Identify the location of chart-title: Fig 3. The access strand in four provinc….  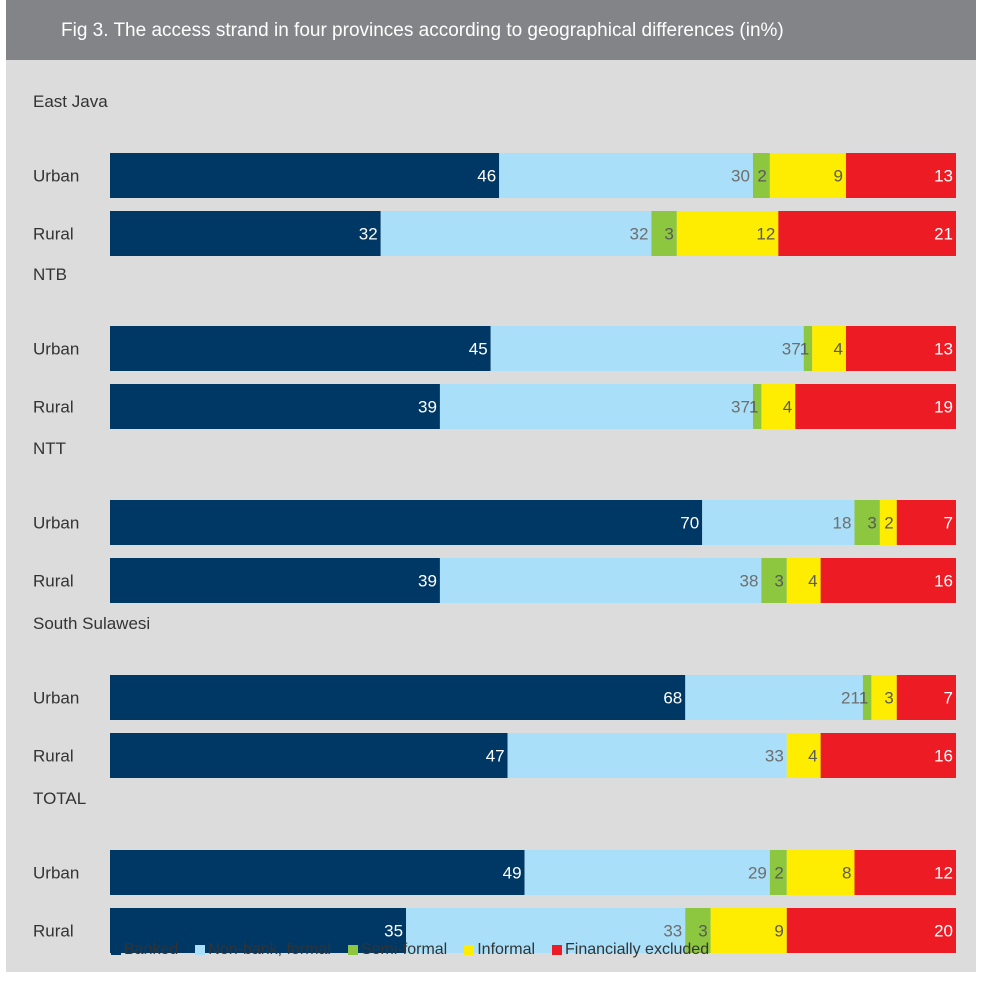
(422, 30).